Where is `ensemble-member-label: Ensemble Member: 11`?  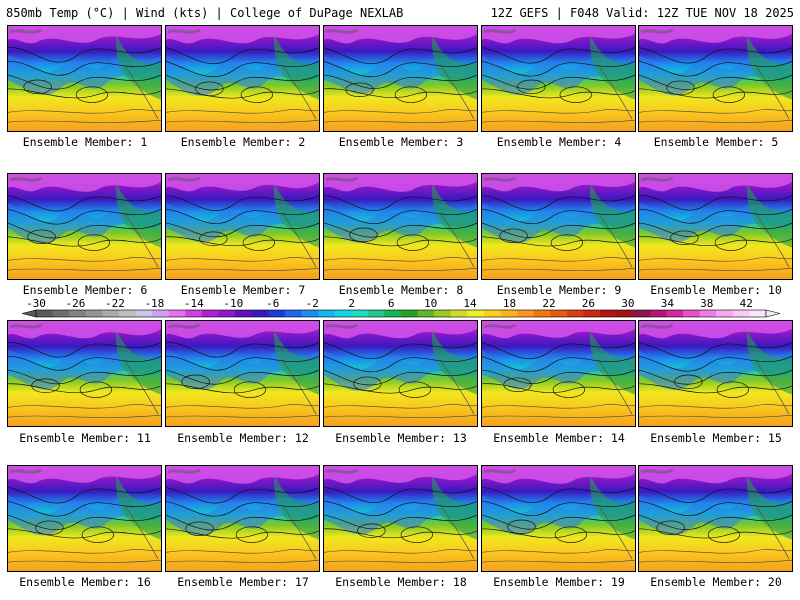
ensemble-member-label: Ensemble Member: 11 is located at coordinates (85, 438).